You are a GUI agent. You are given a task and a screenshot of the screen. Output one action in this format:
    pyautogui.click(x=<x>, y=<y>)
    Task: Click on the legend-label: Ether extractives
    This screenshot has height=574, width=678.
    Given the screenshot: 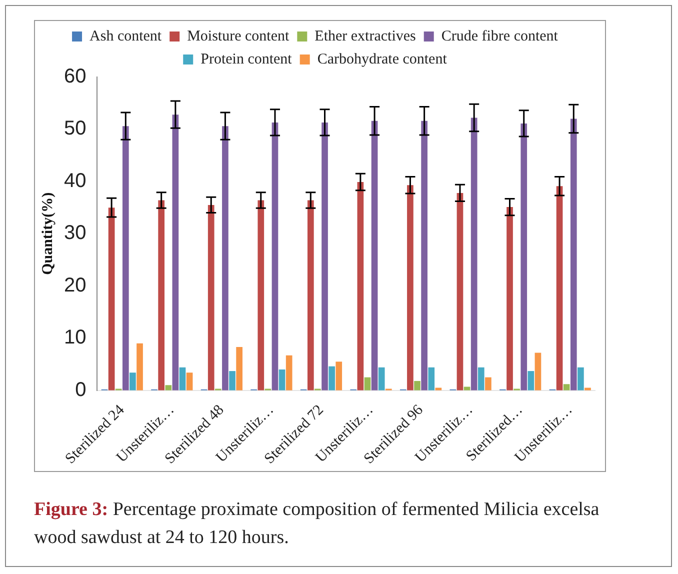 What is the action you would take?
    pyautogui.click(x=365, y=36)
    